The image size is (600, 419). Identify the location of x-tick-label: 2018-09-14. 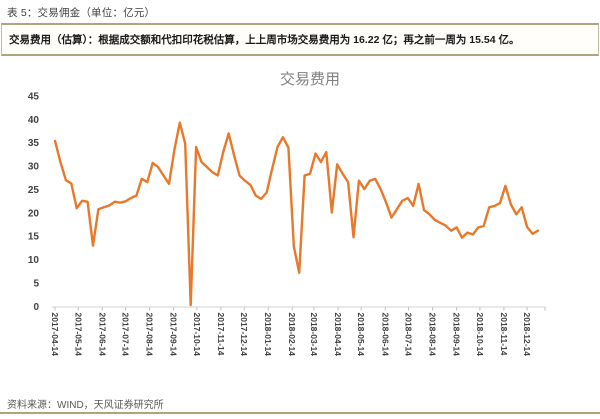
(457, 335).